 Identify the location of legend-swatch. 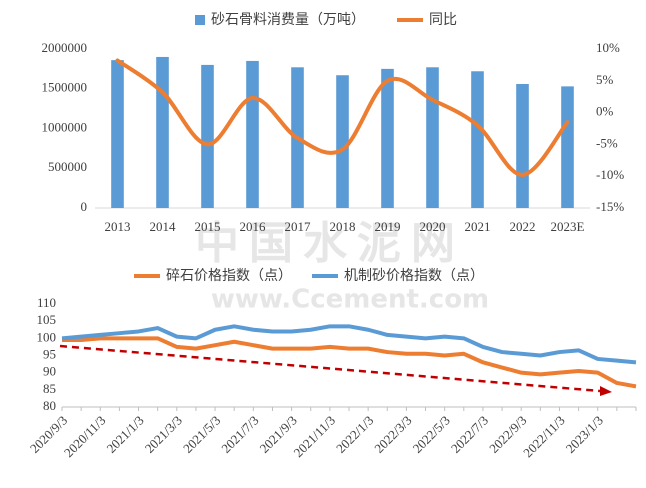
(200, 20).